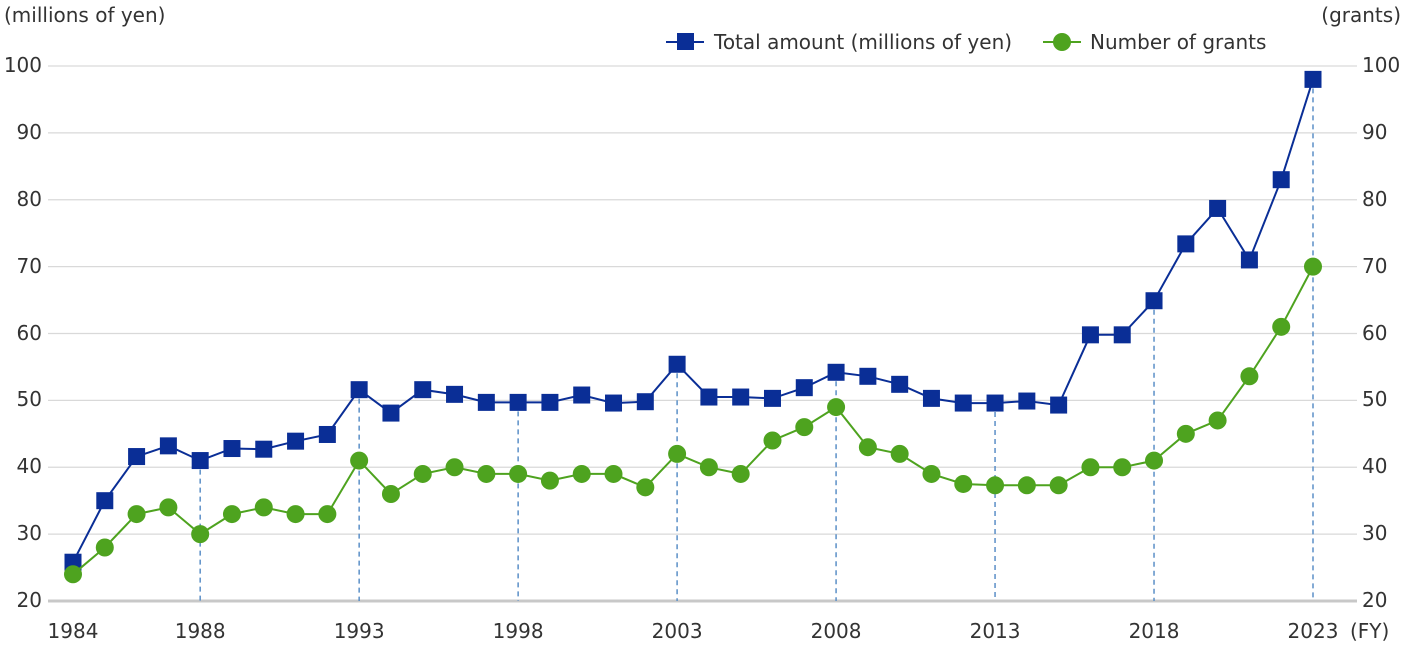 The image size is (1409, 647). I want to click on legend-label-number-of-grants: Number of grants, so click(1178, 42).